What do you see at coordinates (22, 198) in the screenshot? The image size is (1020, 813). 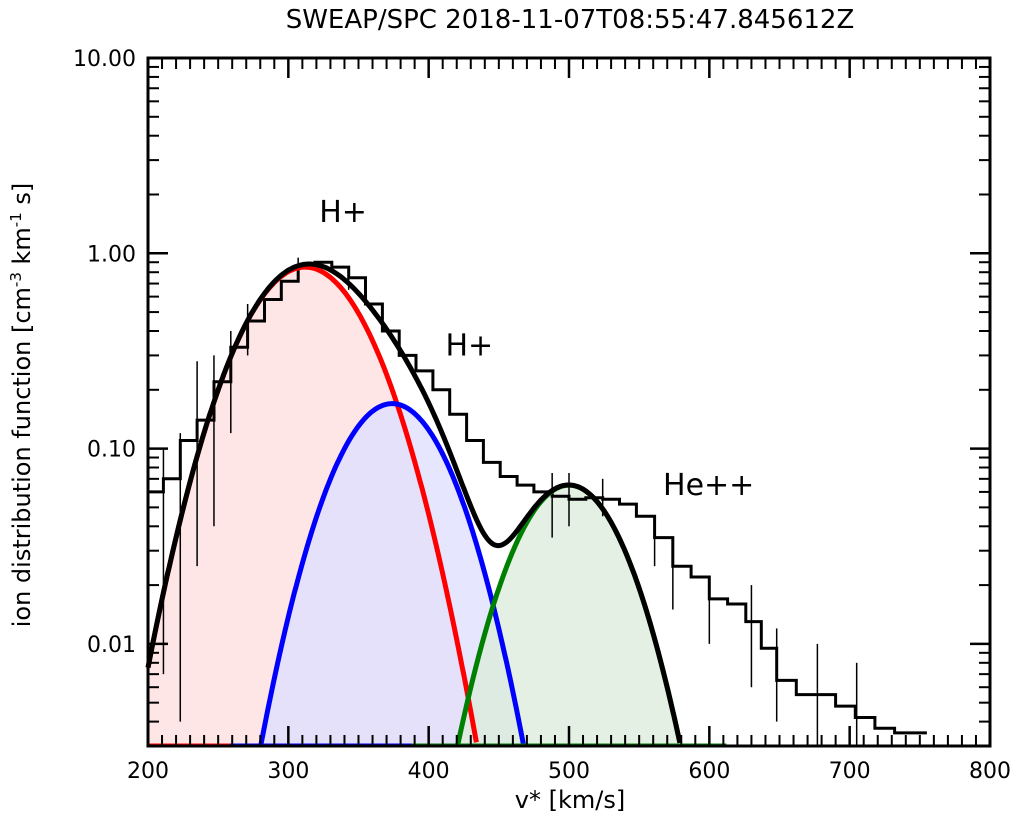 I see `y-axis-title-end: s]` at bounding box center [22, 198].